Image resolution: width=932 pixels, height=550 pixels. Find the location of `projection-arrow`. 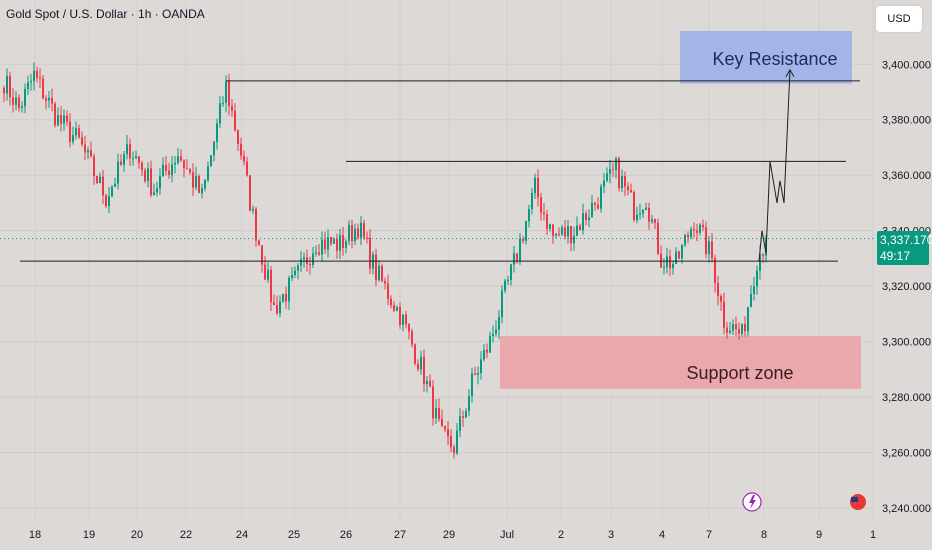

projection-arrow is located at coordinates (790, 73).